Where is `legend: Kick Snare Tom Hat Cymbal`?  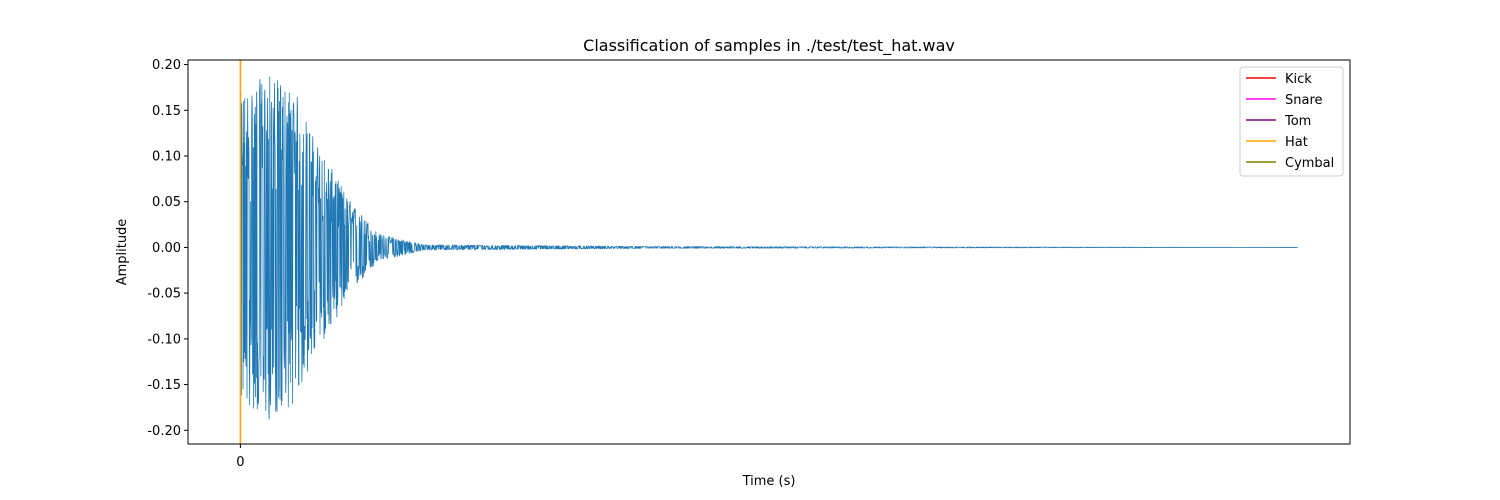
legend: Kick Snare Tom Hat Cymbal is located at coordinates (1291, 121).